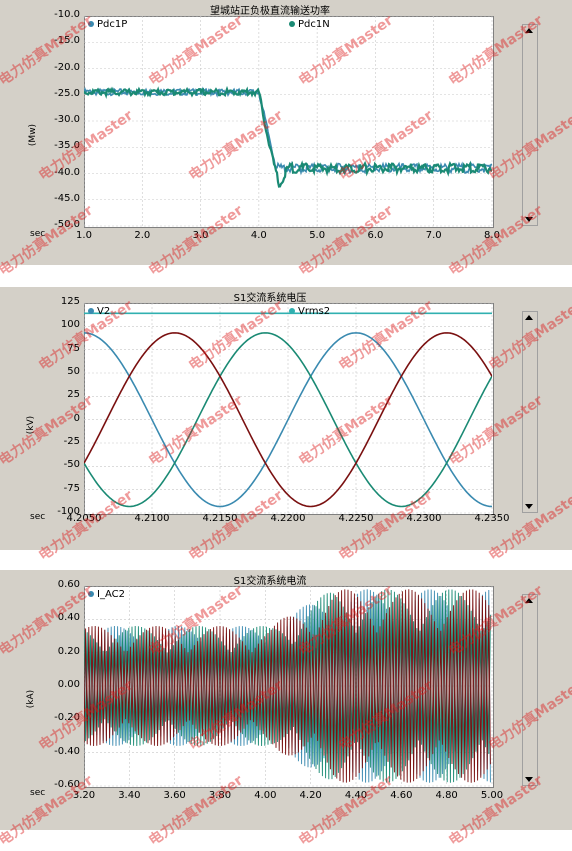 This screenshot has height=851, width=572. Describe the element at coordinates (174, 795) in the screenshot. I see `x-tick-label: 3.60` at that location.